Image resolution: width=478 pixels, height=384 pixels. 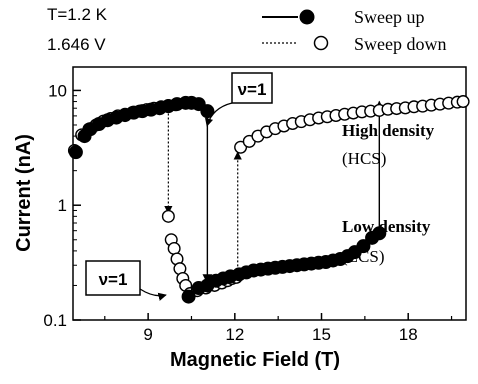 I want to click on temperature-label: T=1.2 K, so click(x=77, y=14).